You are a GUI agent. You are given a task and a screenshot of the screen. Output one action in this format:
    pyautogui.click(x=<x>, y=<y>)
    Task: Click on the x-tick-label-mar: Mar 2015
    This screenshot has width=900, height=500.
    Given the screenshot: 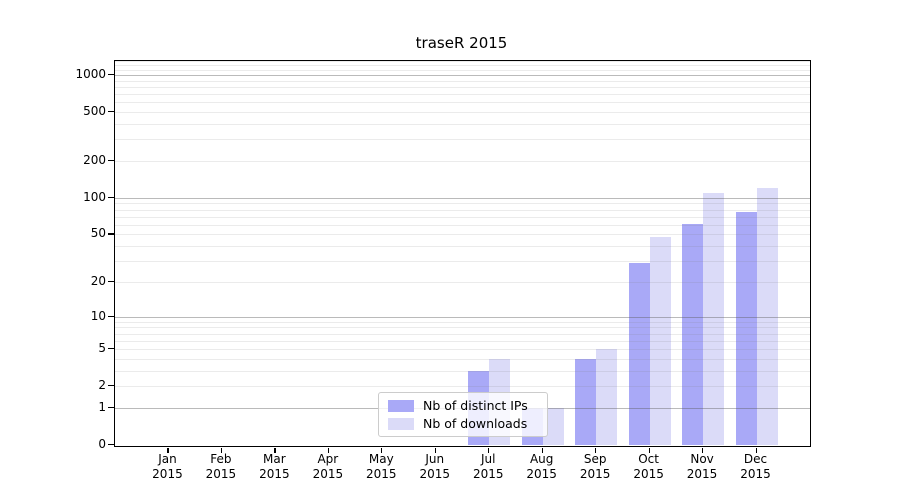 What is the action you would take?
    pyautogui.click(x=274, y=466)
    